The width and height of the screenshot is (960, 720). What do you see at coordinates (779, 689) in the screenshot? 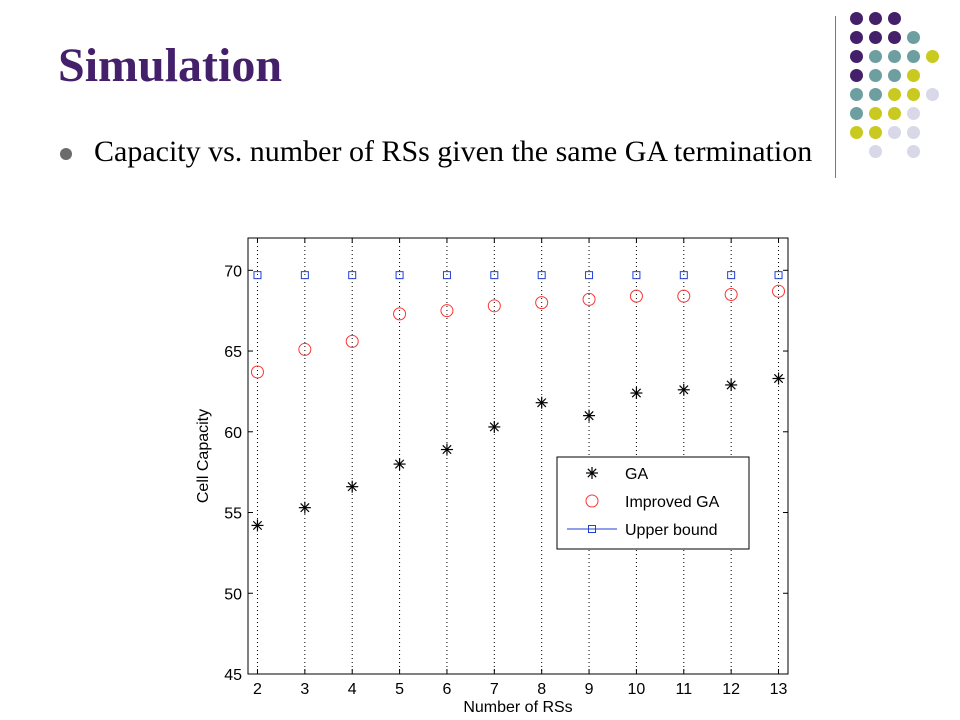
I see `x-tick-label: 13` at bounding box center [779, 689].